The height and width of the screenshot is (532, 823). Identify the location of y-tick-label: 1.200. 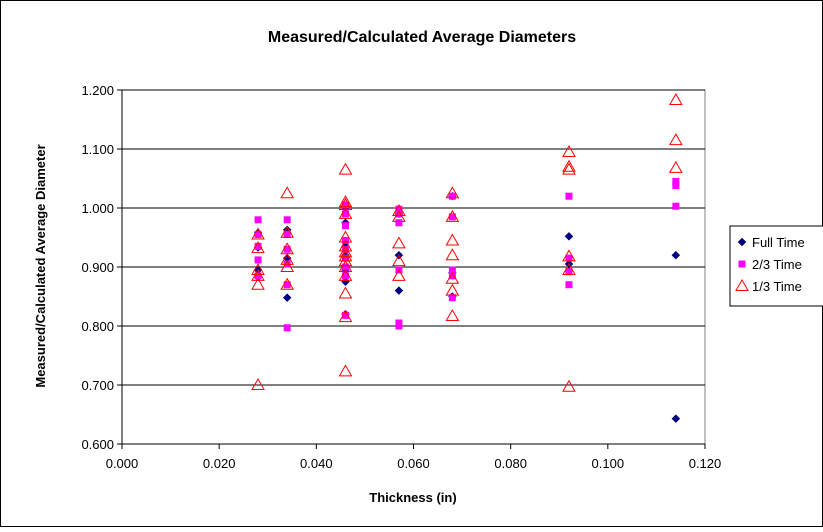
(97, 90).